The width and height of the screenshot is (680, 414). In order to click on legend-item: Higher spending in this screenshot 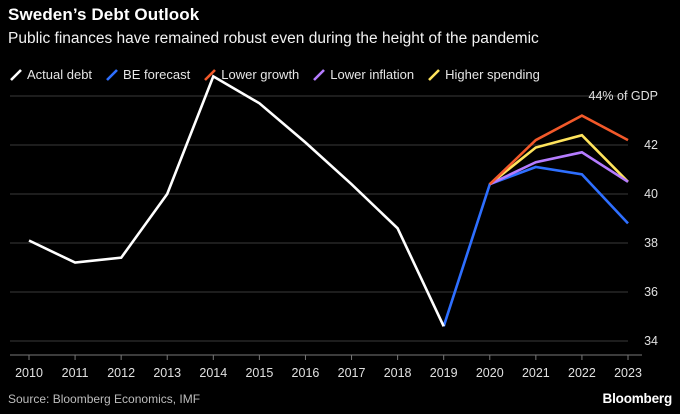, I will do `click(484, 74)`.